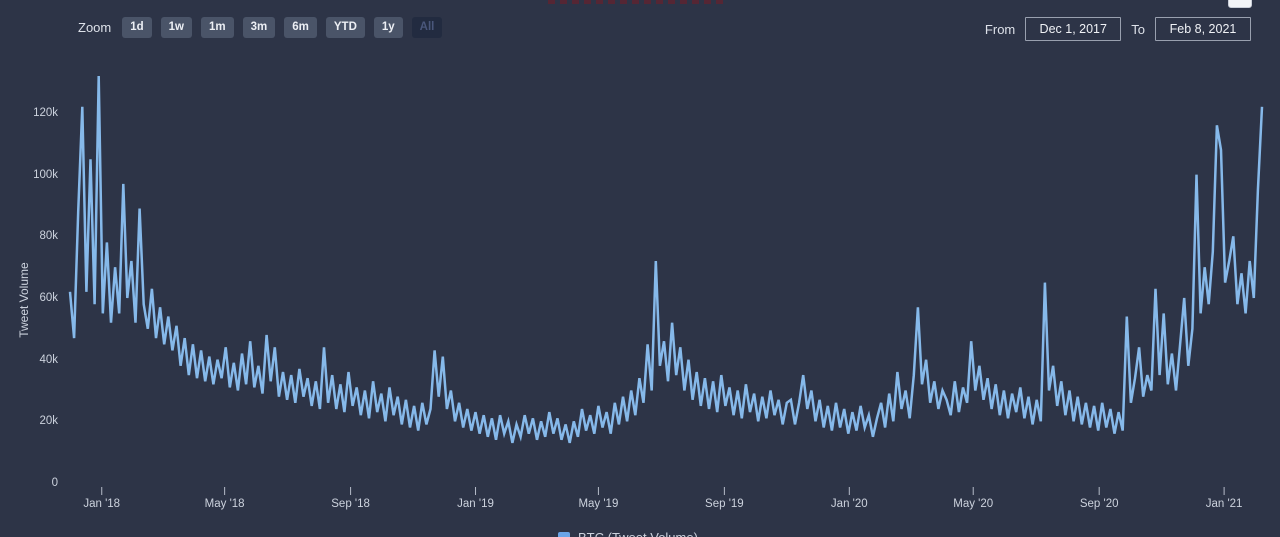  I want to click on export-menu-button, so click(1240, 4).